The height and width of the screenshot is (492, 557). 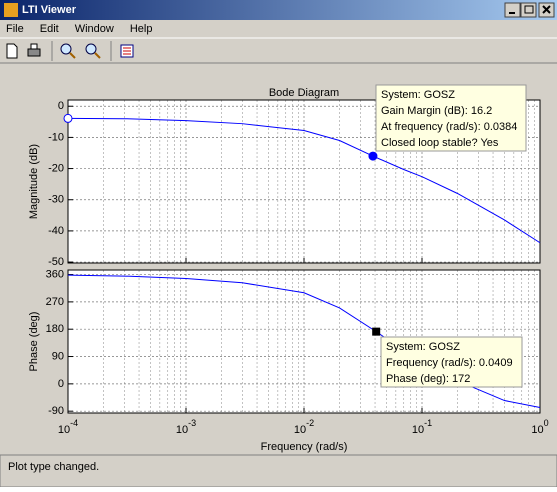 I want to click on y-tick-label: 90, so click(x=58, y=356).